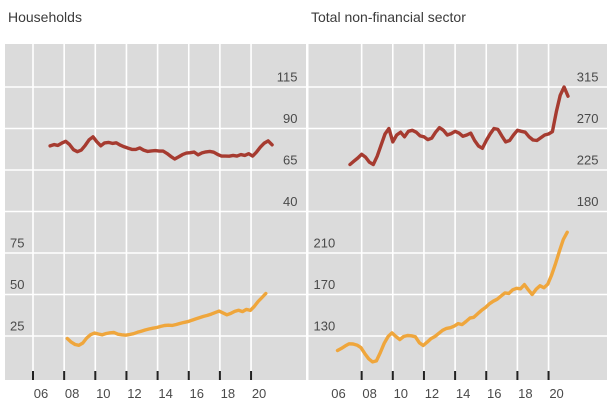  Describe the element at coordinates (588, 201) in the screenshot. I see `svg-text: 180` at that location.